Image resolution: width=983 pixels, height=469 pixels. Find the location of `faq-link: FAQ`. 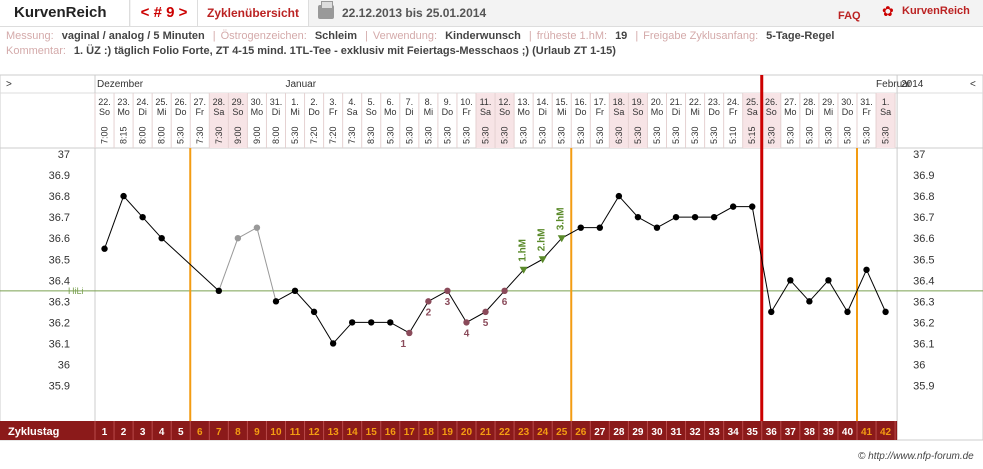

faq-link: FAQ is located at coordinates (849, 16).